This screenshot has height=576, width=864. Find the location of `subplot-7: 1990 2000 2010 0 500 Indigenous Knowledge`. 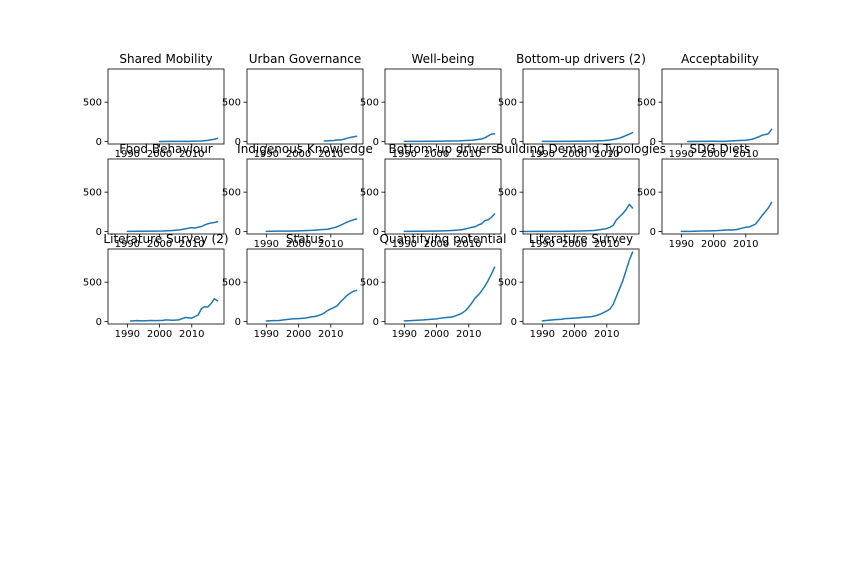

subplot-7: 1990 2000 2010 0 500 Indigenous Knowledge is located at coordinates (297, 196).